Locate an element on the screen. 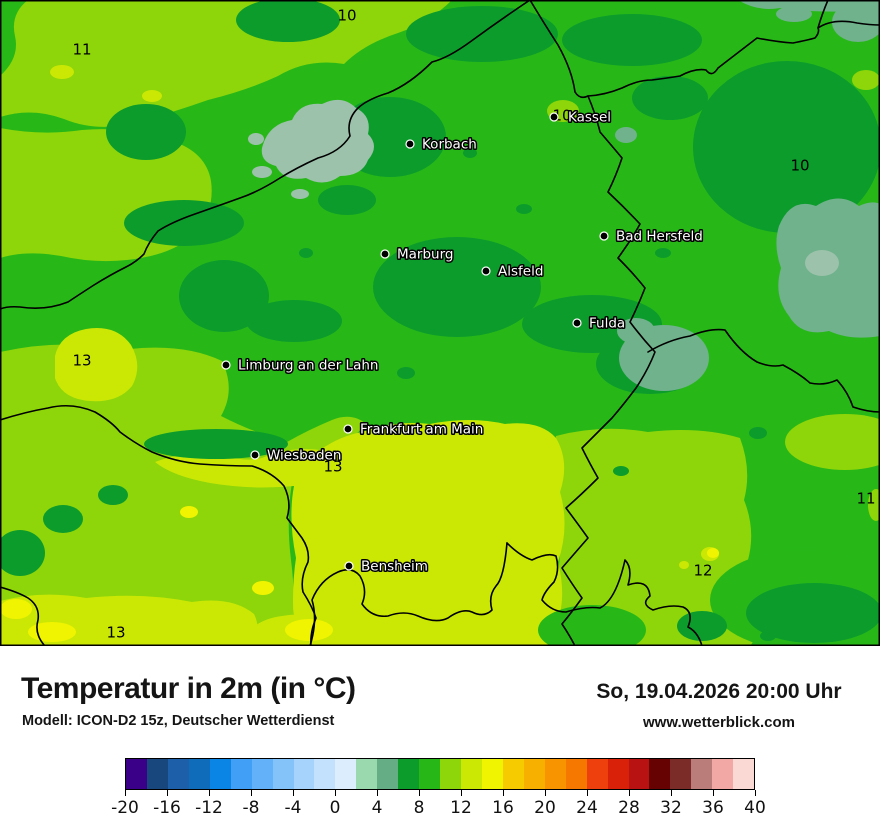 The width and height of the screenshot is (880, 830). city-label: Alsfeld is located at coordinates (520, 272).